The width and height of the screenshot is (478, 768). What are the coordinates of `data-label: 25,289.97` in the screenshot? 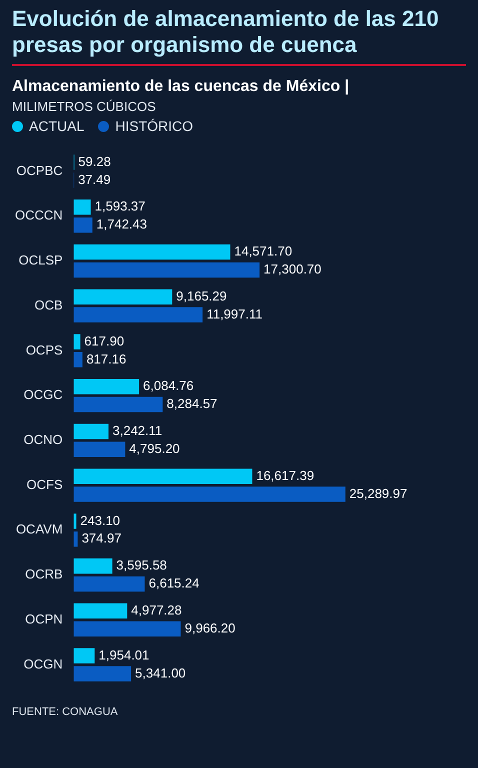 It's located at (378, 493).